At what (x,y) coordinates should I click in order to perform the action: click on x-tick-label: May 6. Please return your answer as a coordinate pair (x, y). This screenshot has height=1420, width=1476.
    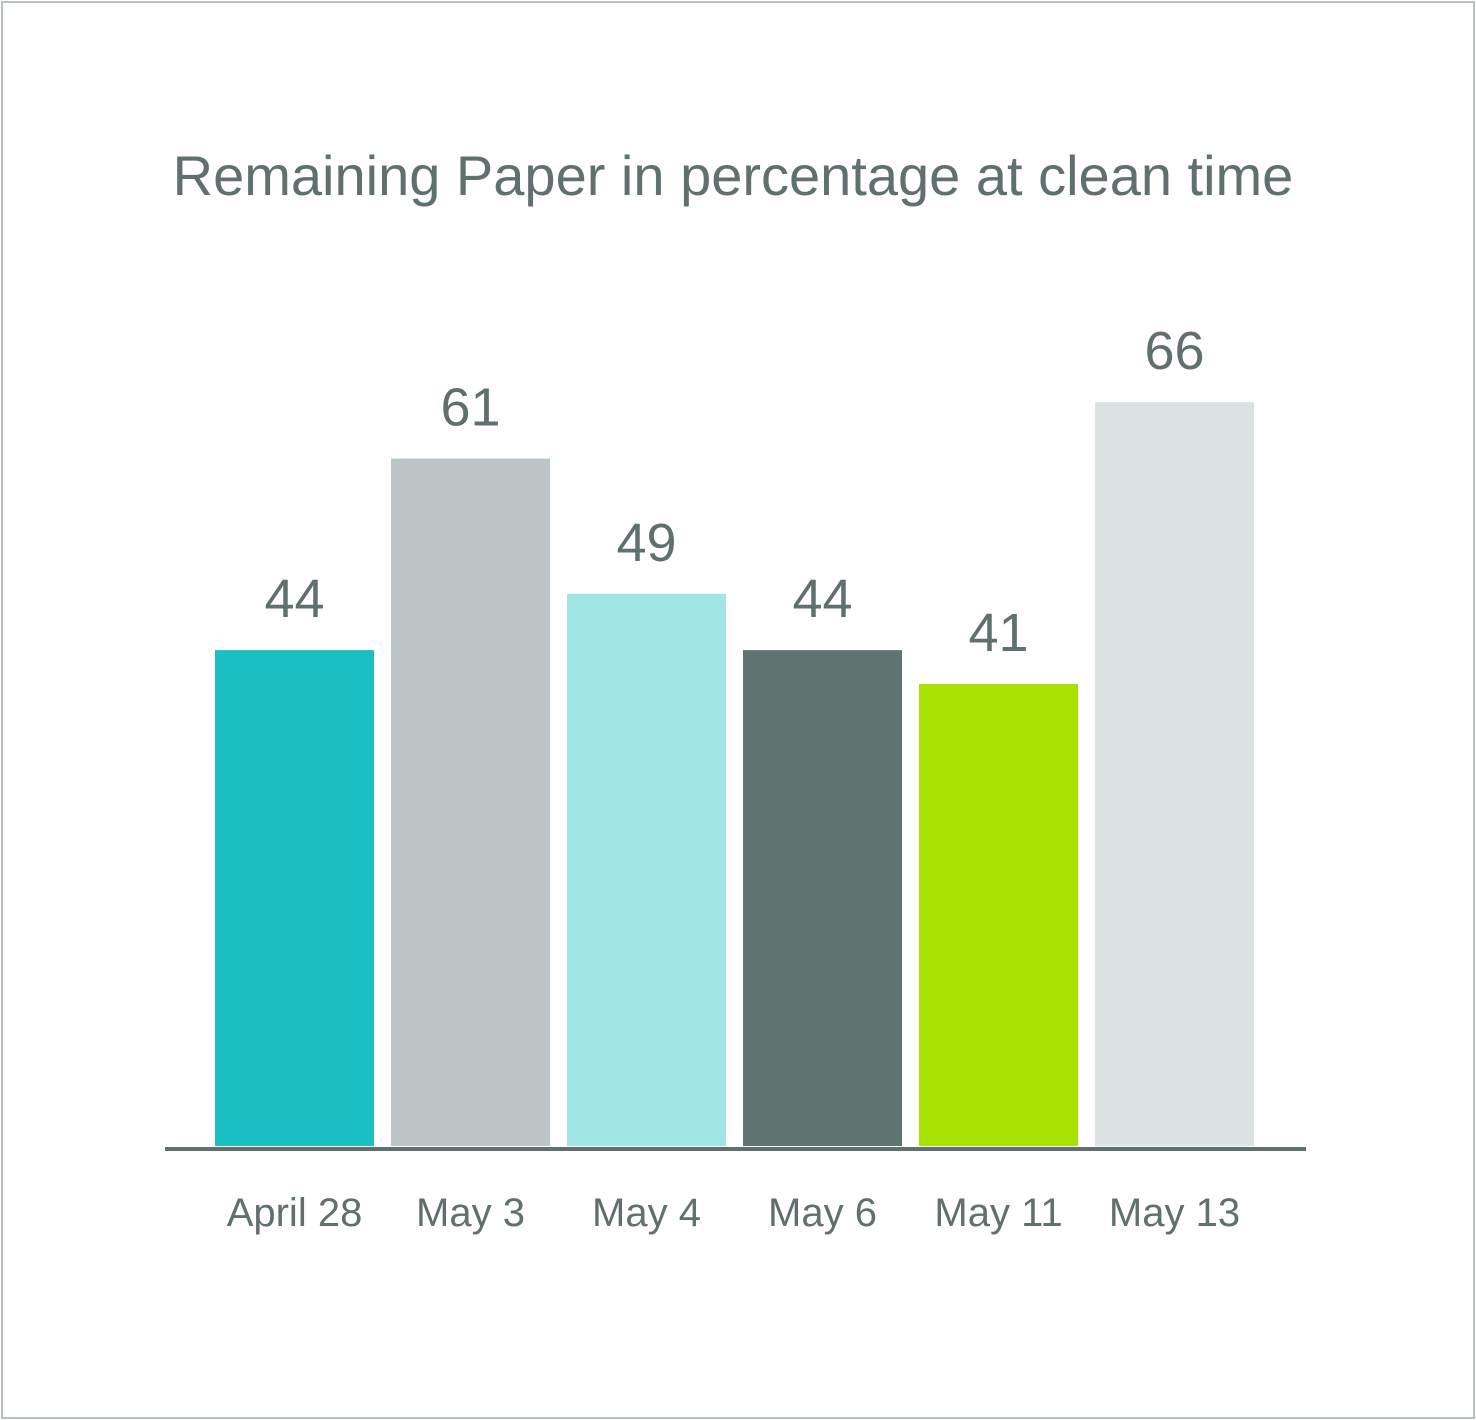
    Looking at the image, I should click on (822, 1213).